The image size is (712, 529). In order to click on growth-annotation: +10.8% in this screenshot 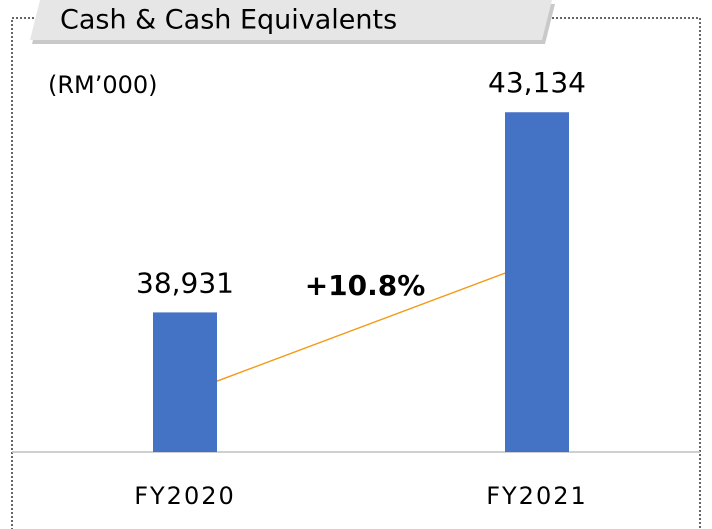, I will do `click(365, 285)`.